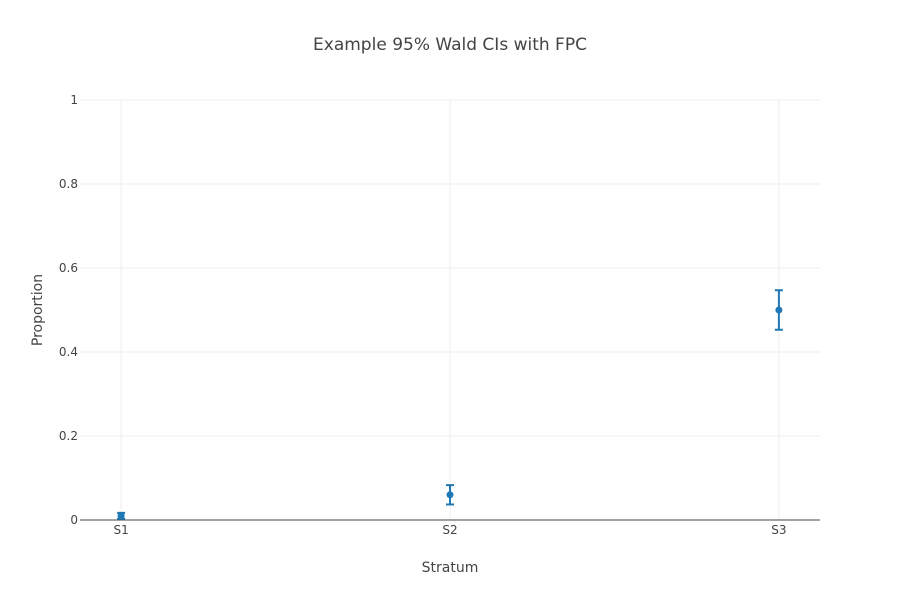 This screenshot has height=600, width=900. I want to click on y-tick-label: 0.8, so click(68, 184).